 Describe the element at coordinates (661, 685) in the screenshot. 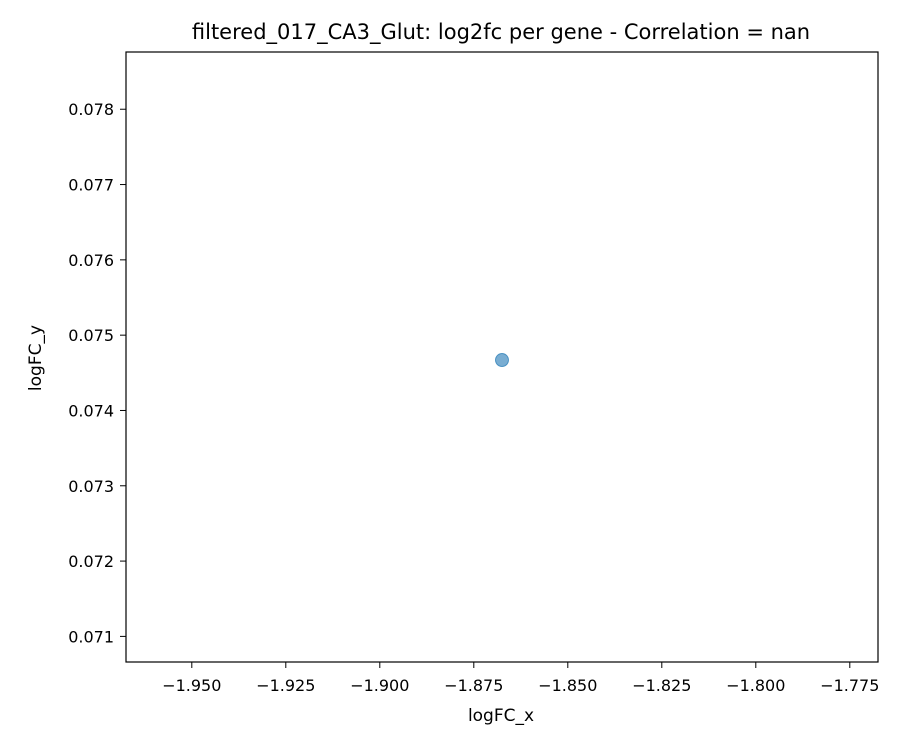

I see `x-tick-label: −1.825` at that location.